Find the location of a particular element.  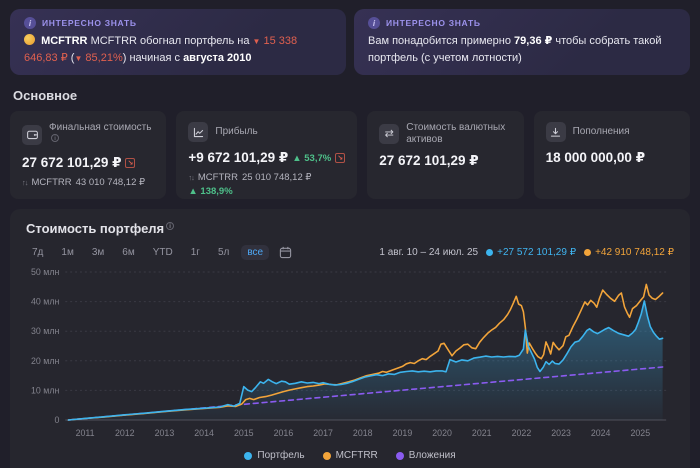

range-6m: 6м is located at coordinates (128, 252).